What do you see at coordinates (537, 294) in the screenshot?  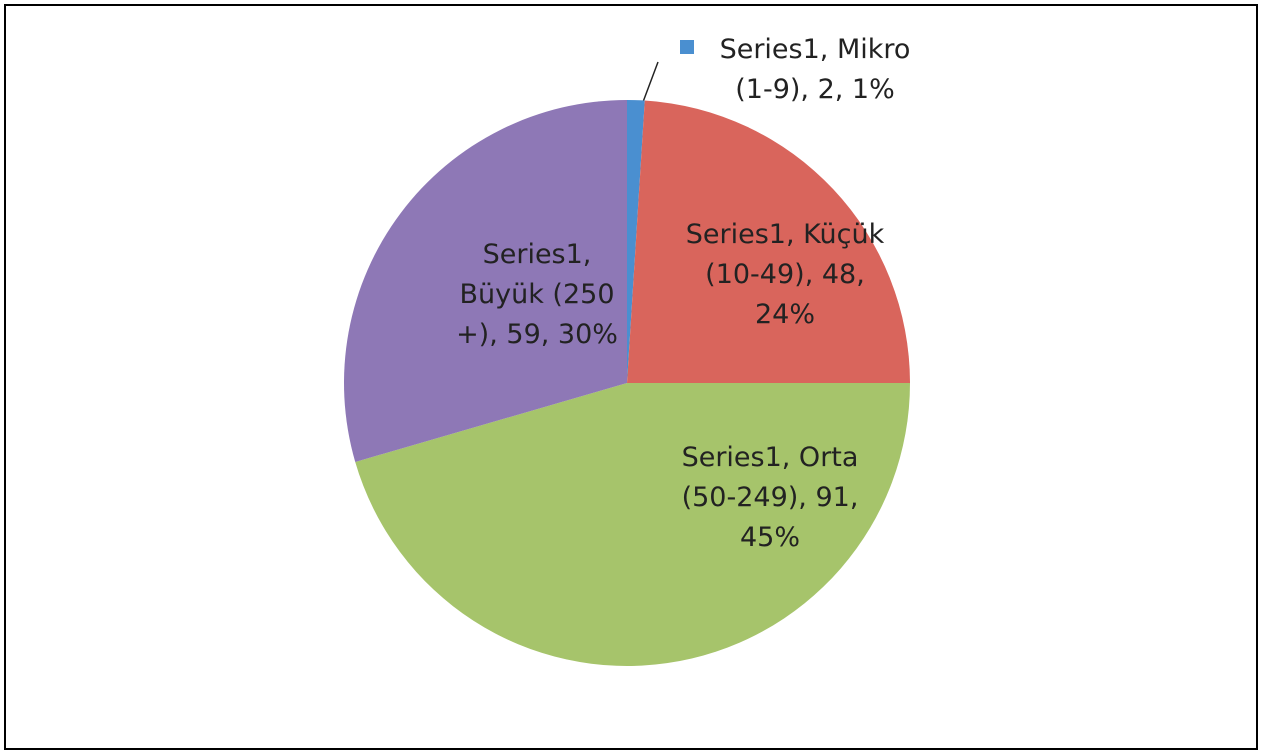 I see `data-label: Series1, Büyük (250 +), 59, 30%` at bounding box center [537, 294].